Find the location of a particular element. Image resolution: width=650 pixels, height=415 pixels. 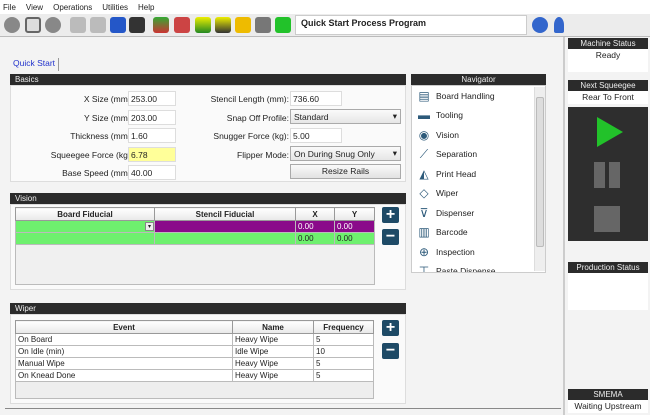

nav-item-wiper: ◇ Wiper is located at coordinates (478, 194).